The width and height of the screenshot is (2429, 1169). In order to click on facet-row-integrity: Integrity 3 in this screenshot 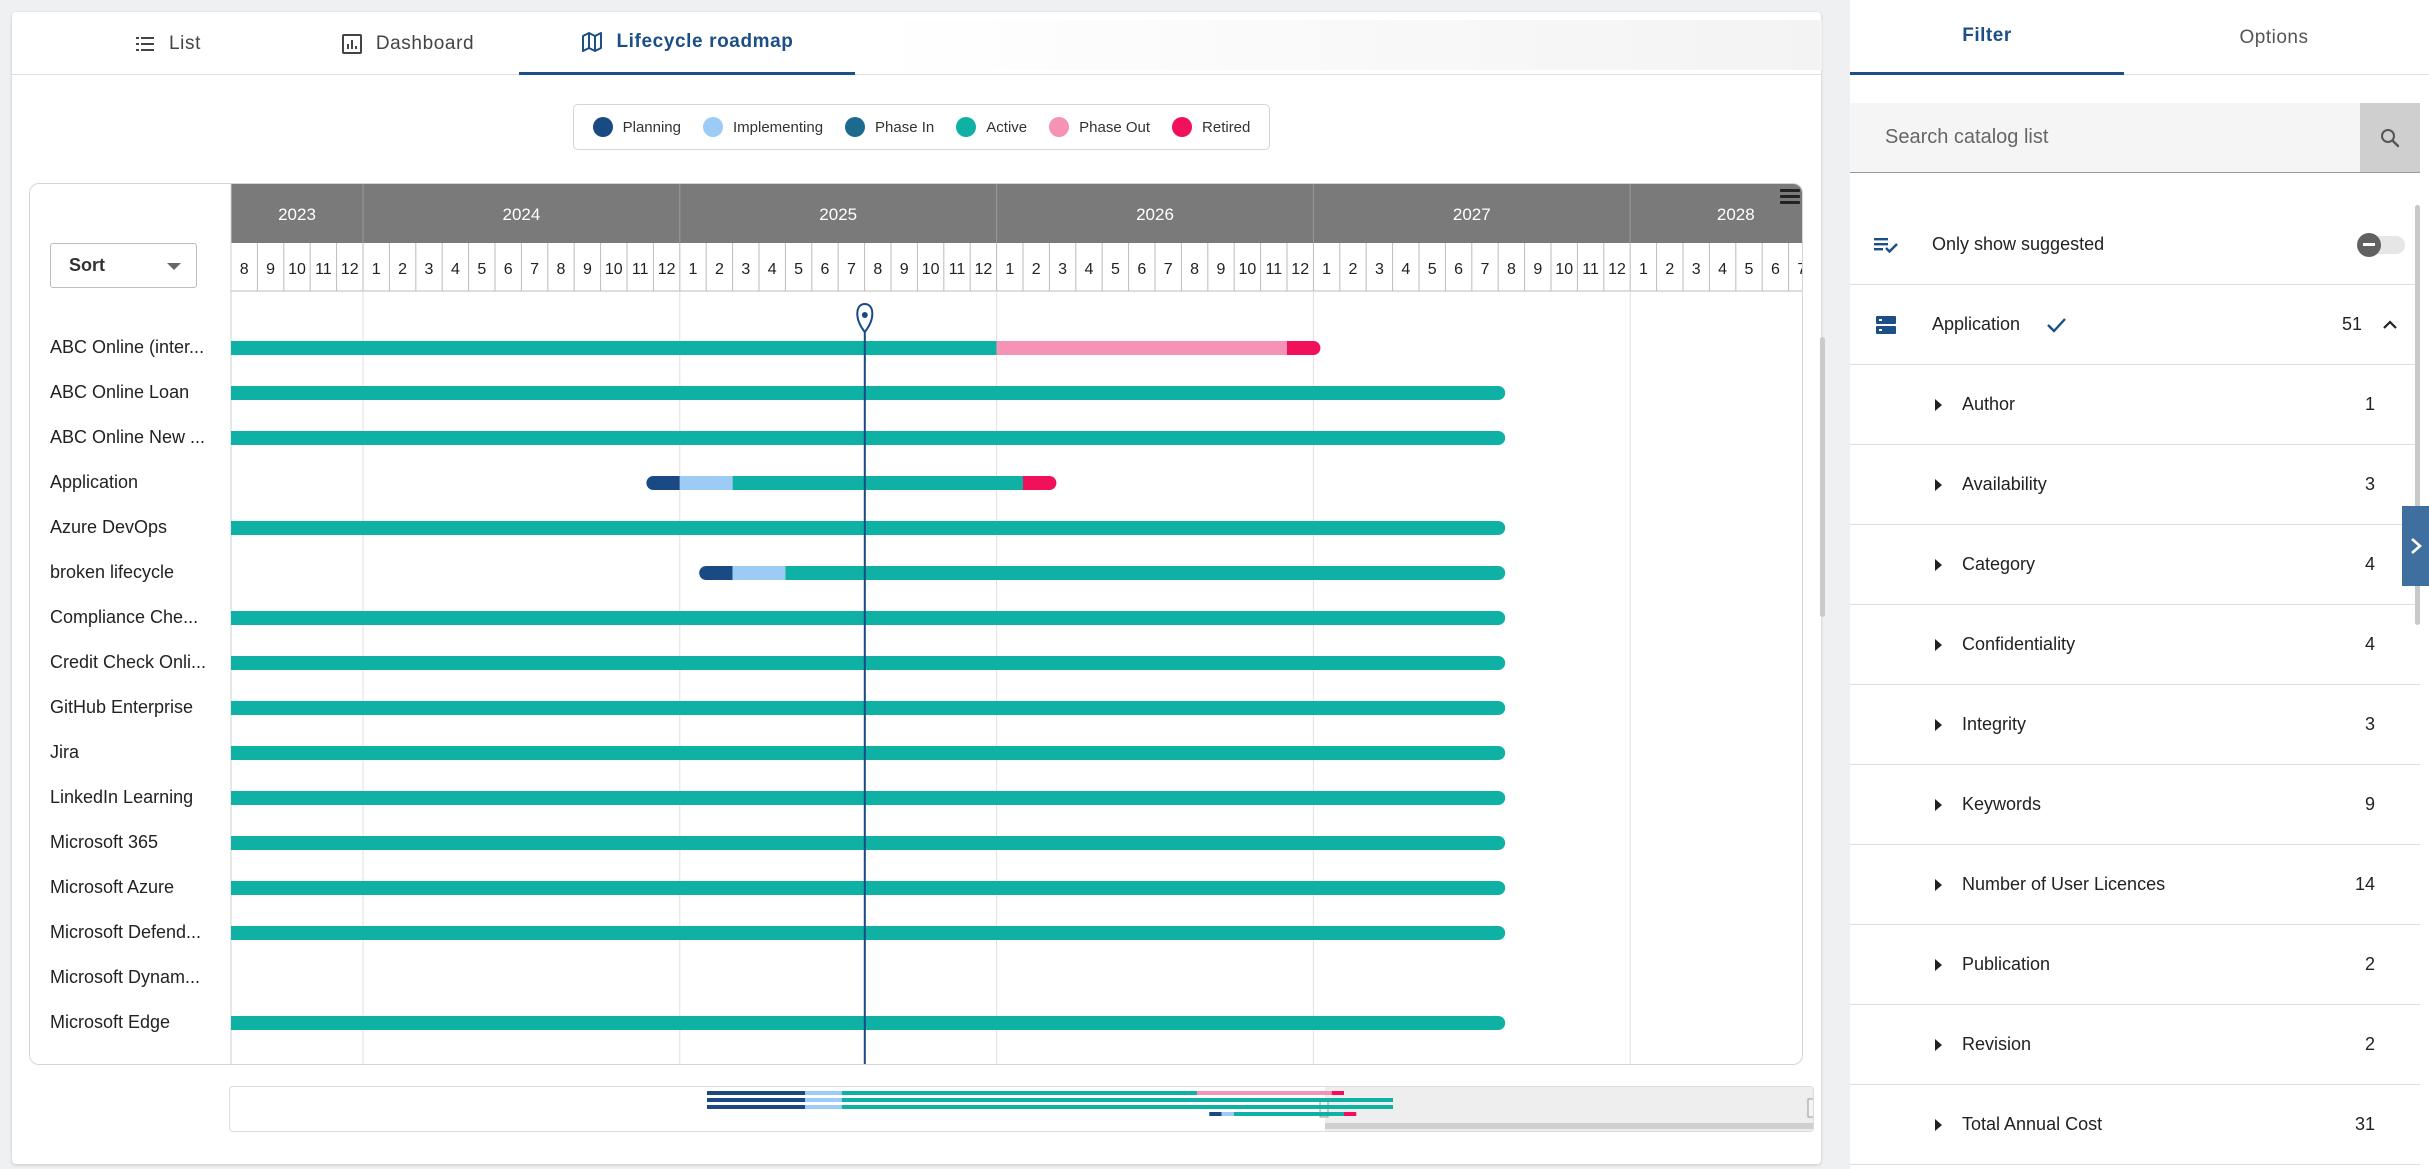, I will do `click(2135, 725)`.